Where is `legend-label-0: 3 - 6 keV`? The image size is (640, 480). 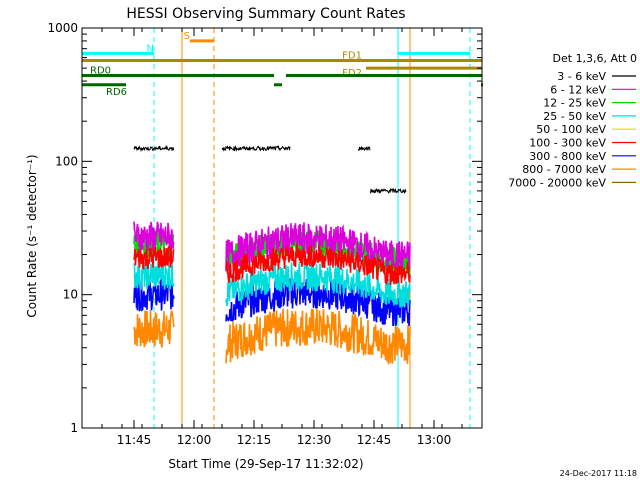
legend-label-0: 3 - 6 keV is located at coordinates (581, 76).